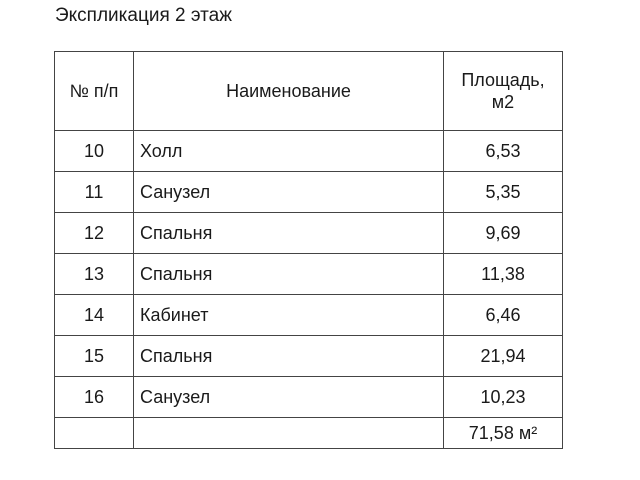  Describe the element at coordinates (94, 397) in the screenshot. I see `row-number: 16` at that location.